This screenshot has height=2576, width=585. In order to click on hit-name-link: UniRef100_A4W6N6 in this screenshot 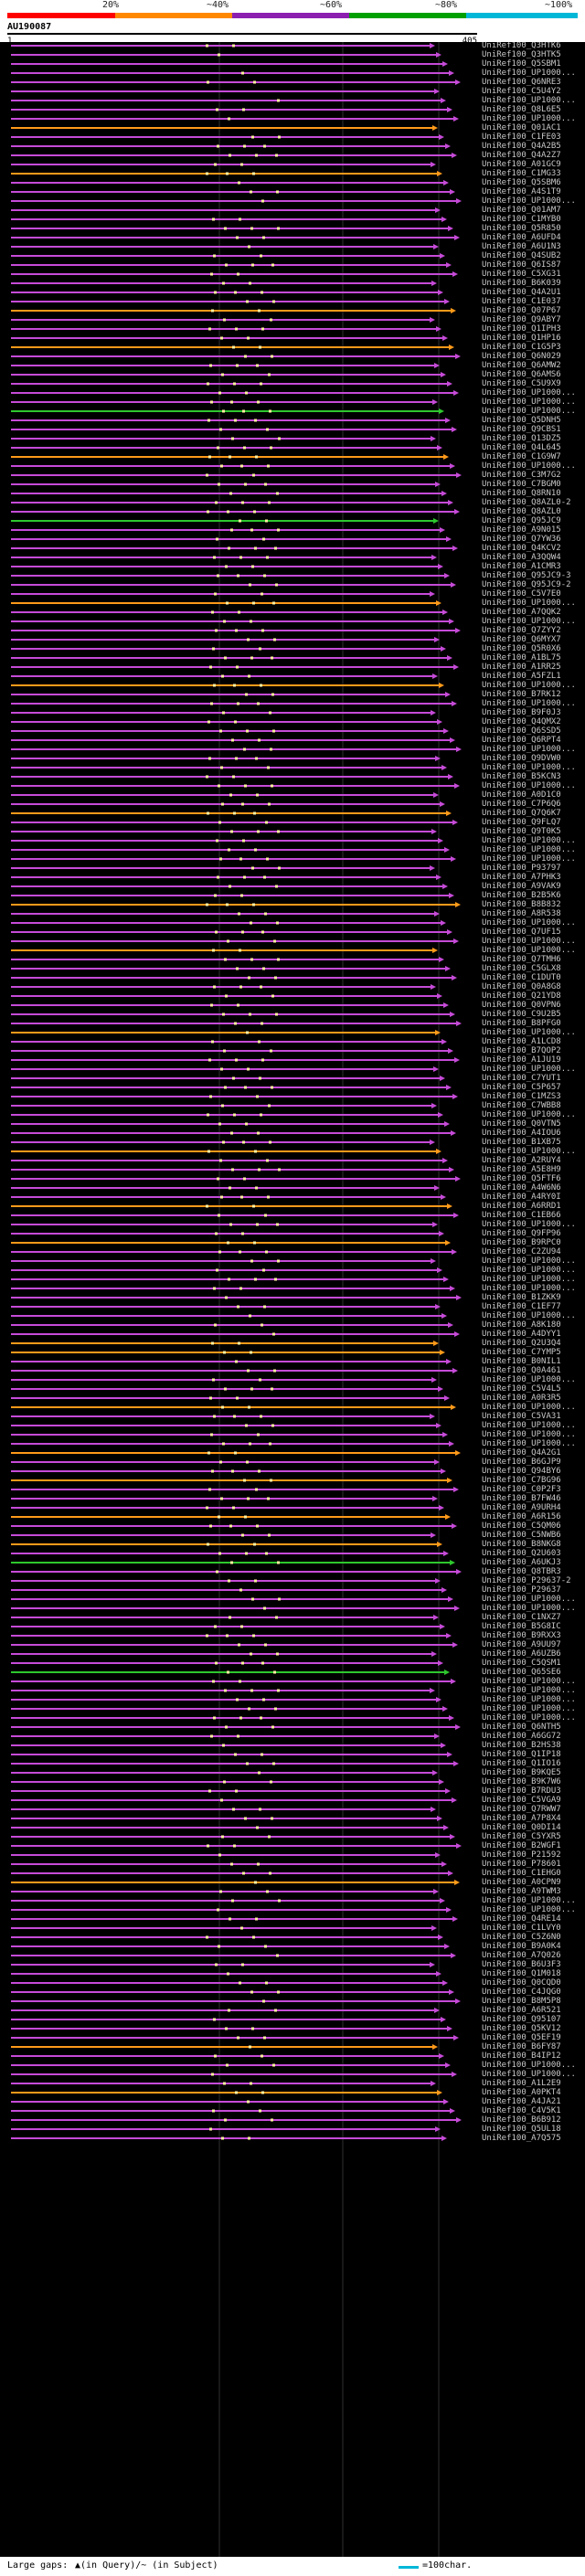, I will do `click(521, 1188)`.